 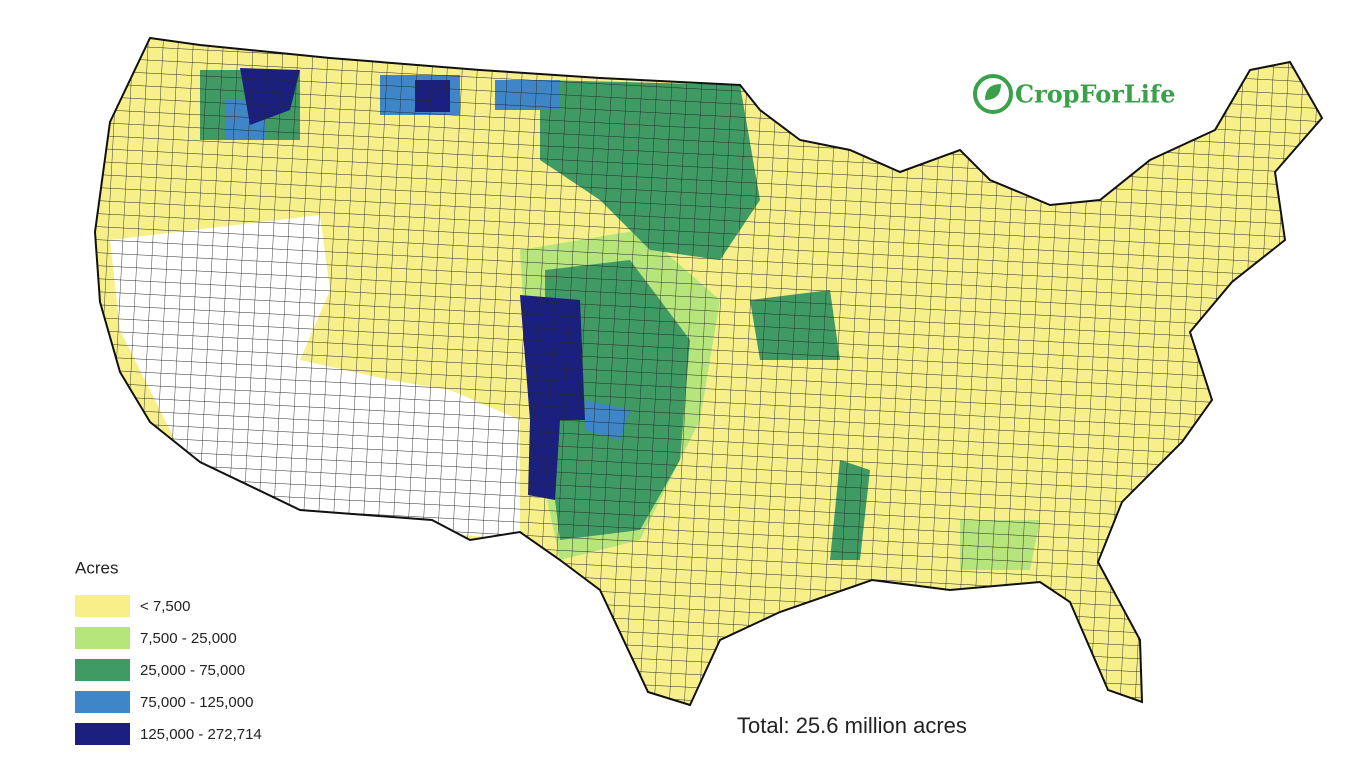 What do you see at coordinates (96, 567) in the screenshot?
I see `legend-title: Acres` at bounding box center [96, 567].